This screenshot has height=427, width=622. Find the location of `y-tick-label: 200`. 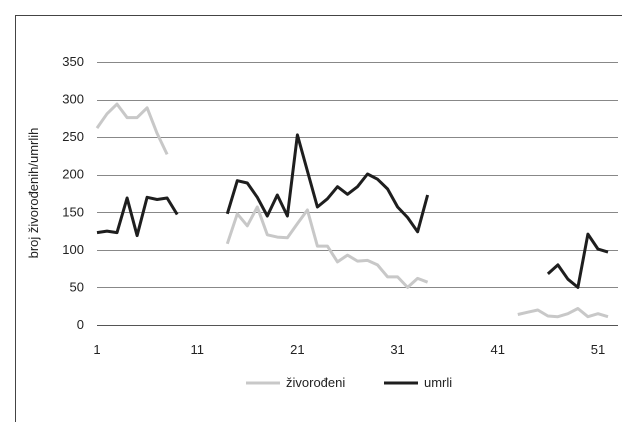

y-tick-label: 200 is located at coordinates (73, 174).